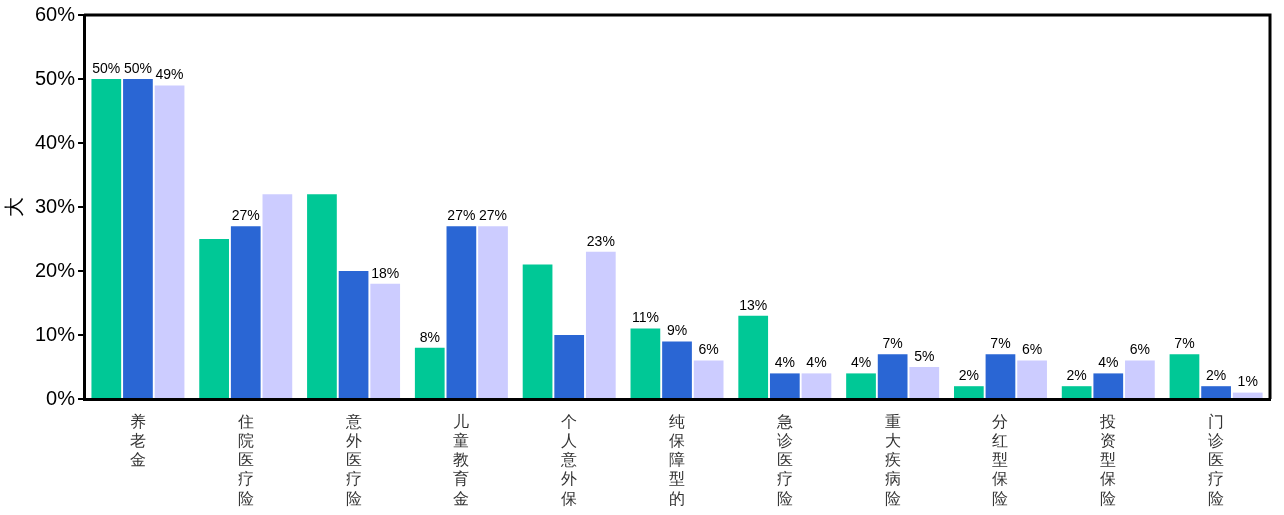 The width and height of the screenshot is (1284, 515). Describe the element at coordinates (1216, 459) in the screenshot. I see `x-tick-label: 门诊医疗险` at that location.